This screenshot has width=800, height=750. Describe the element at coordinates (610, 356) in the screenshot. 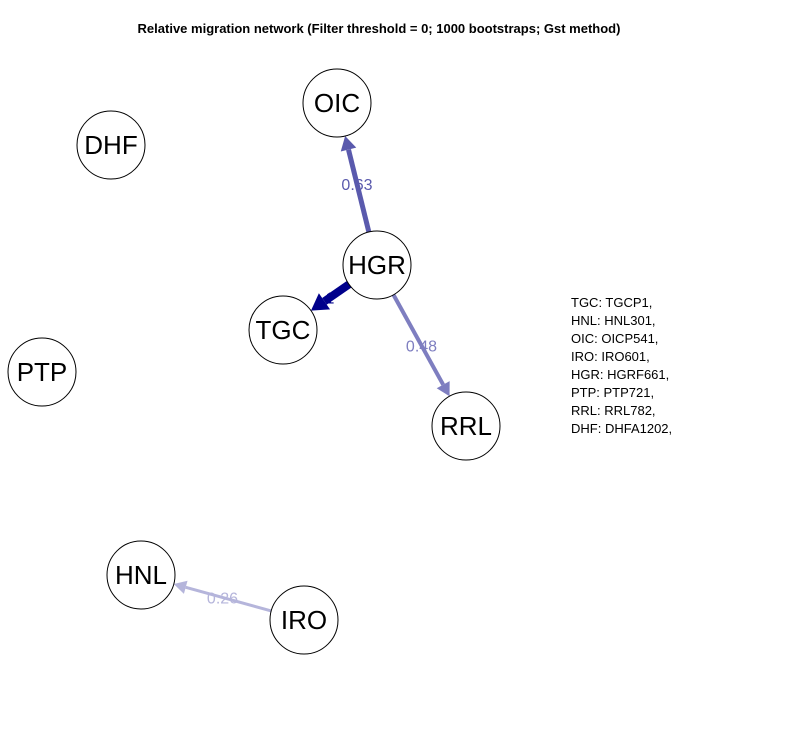

I see `legend-entry: IRO: IRO601,` at that location.